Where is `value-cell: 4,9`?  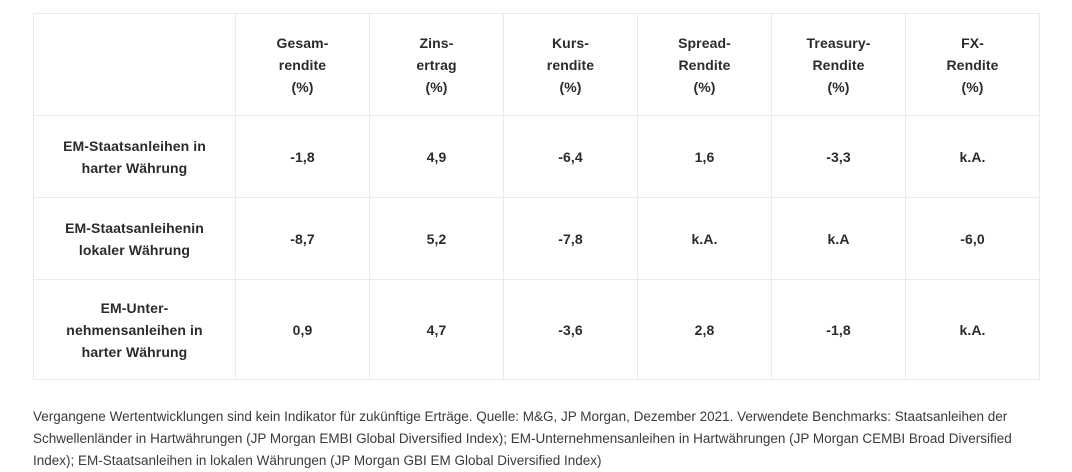 value-cell: 4,9 is located at coordinates (436, 156).